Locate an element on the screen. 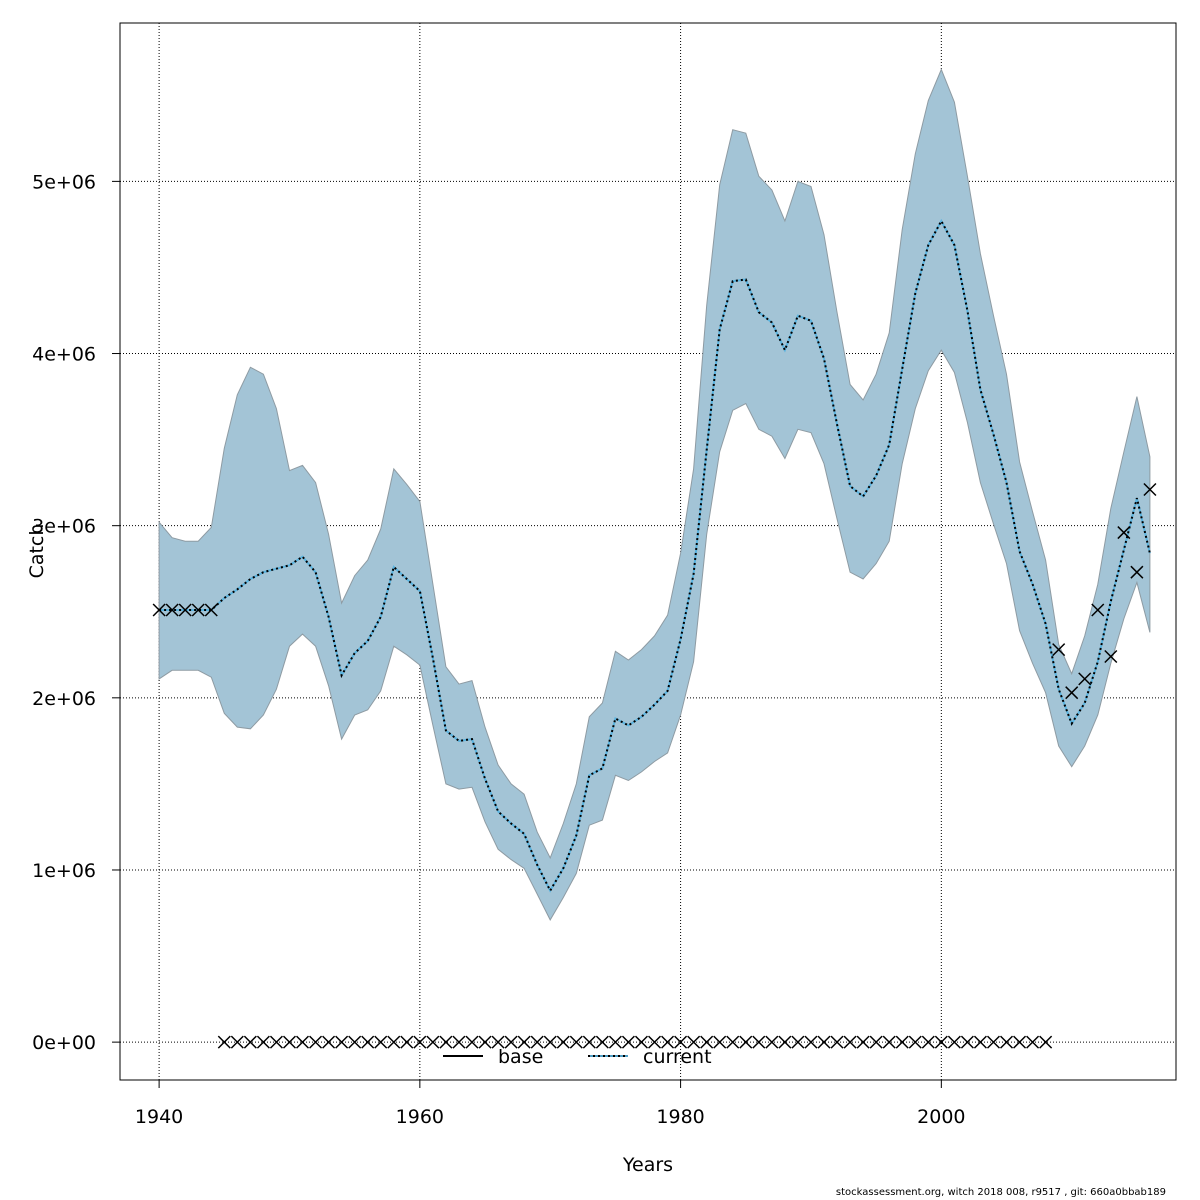 This screenshot has height=1200, width=1200. legend-current-label: current is located at coordinates (677, 1057).